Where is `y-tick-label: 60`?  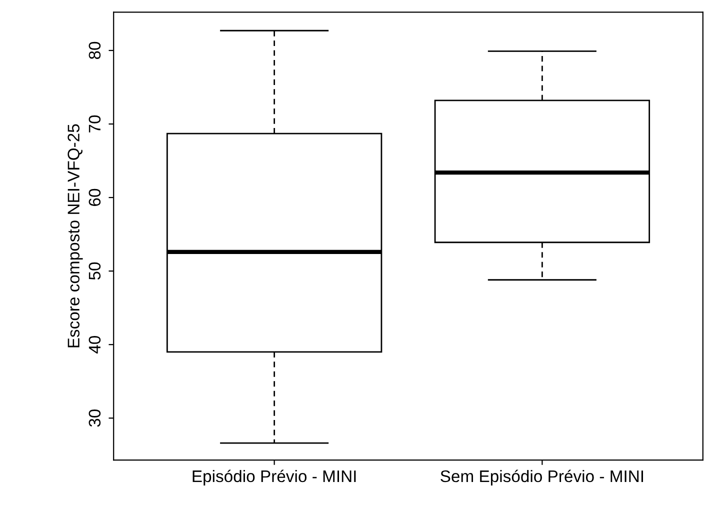
y-tick-label: 60 is located at coordinates (94, 197).